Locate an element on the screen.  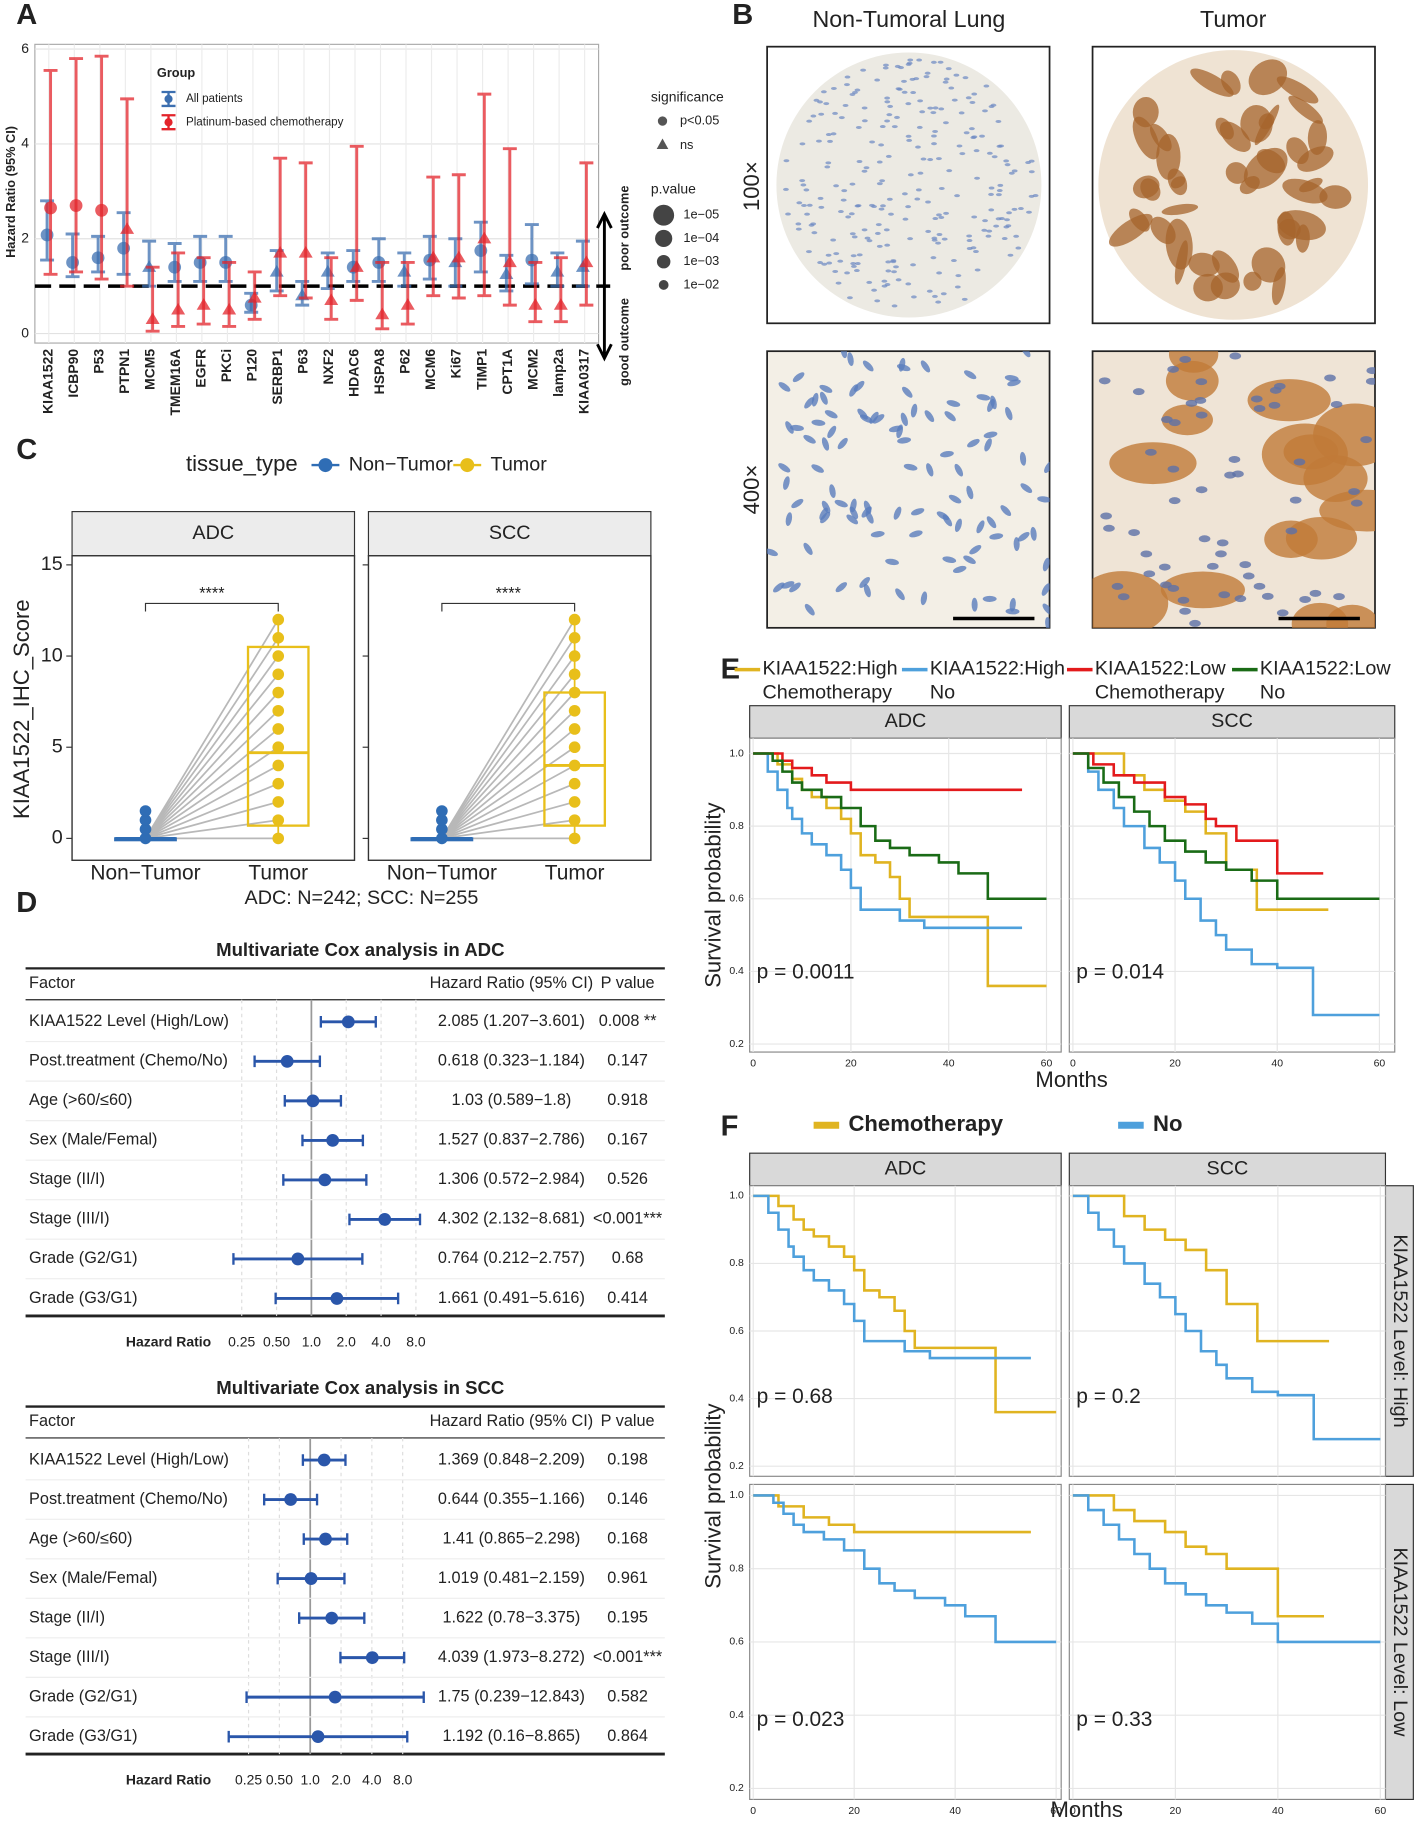
survival-curve is located at coordinates (905, 1304).